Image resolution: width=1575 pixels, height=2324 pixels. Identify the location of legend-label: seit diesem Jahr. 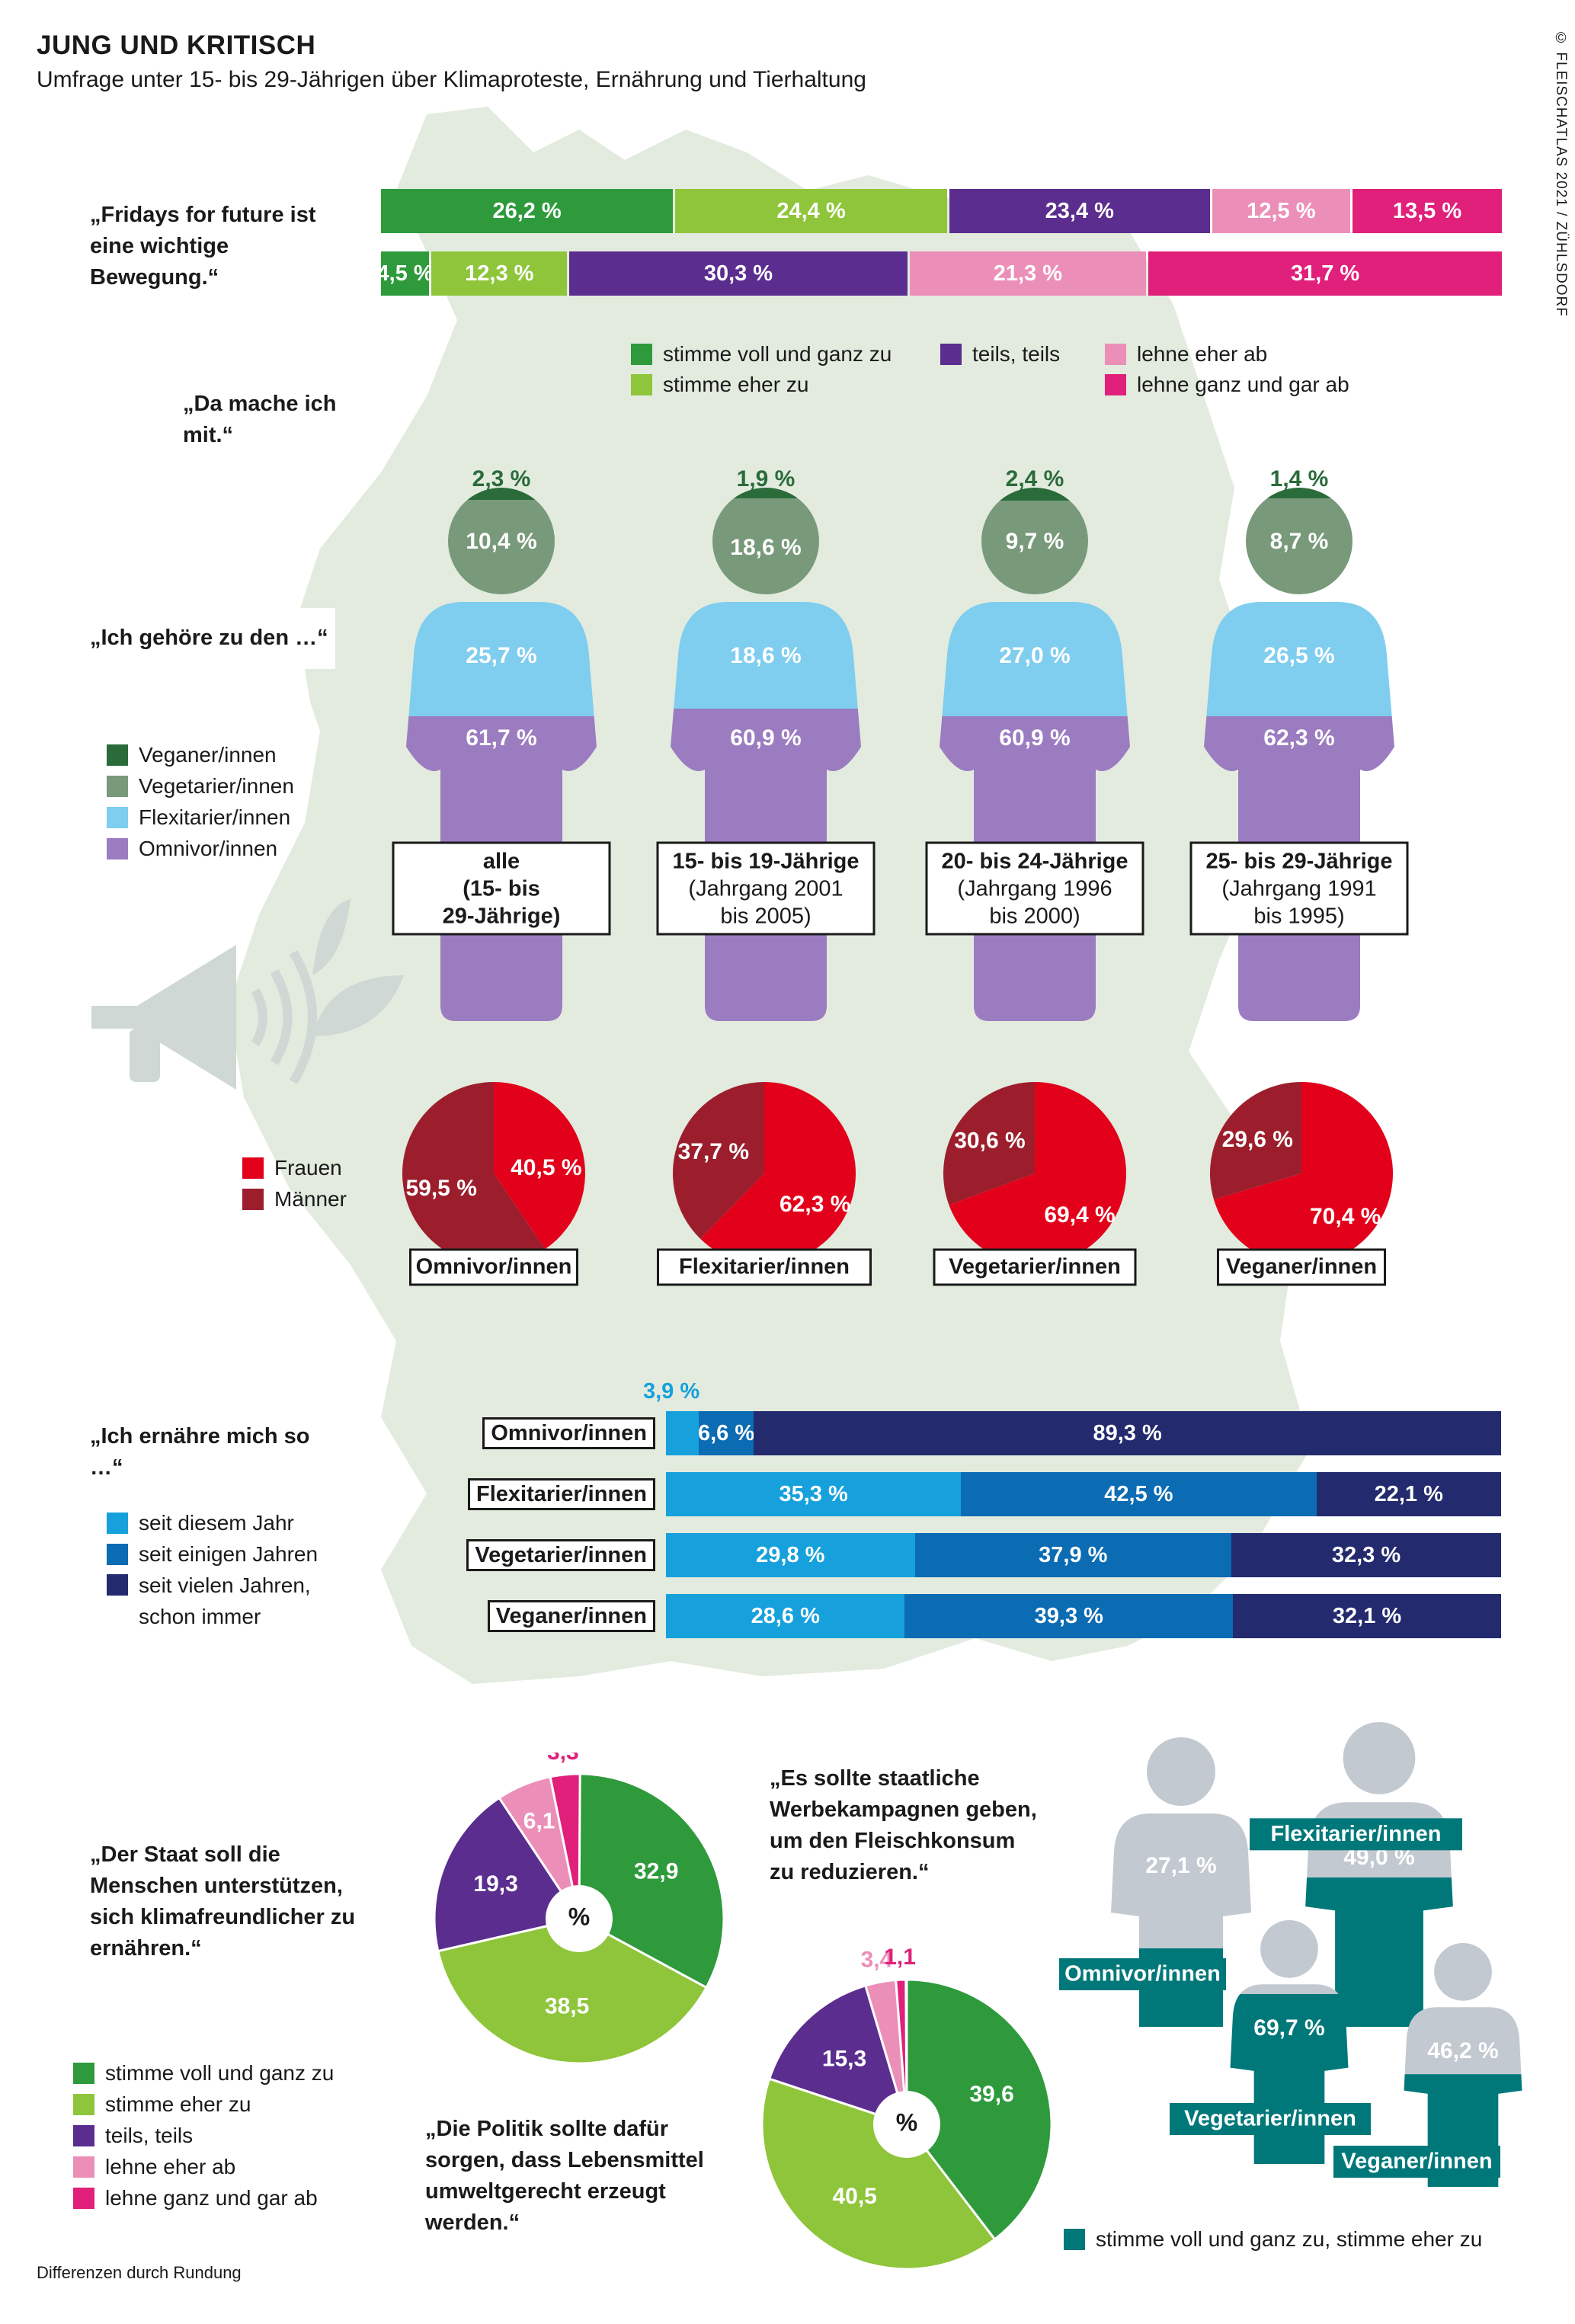
(216, 1523).